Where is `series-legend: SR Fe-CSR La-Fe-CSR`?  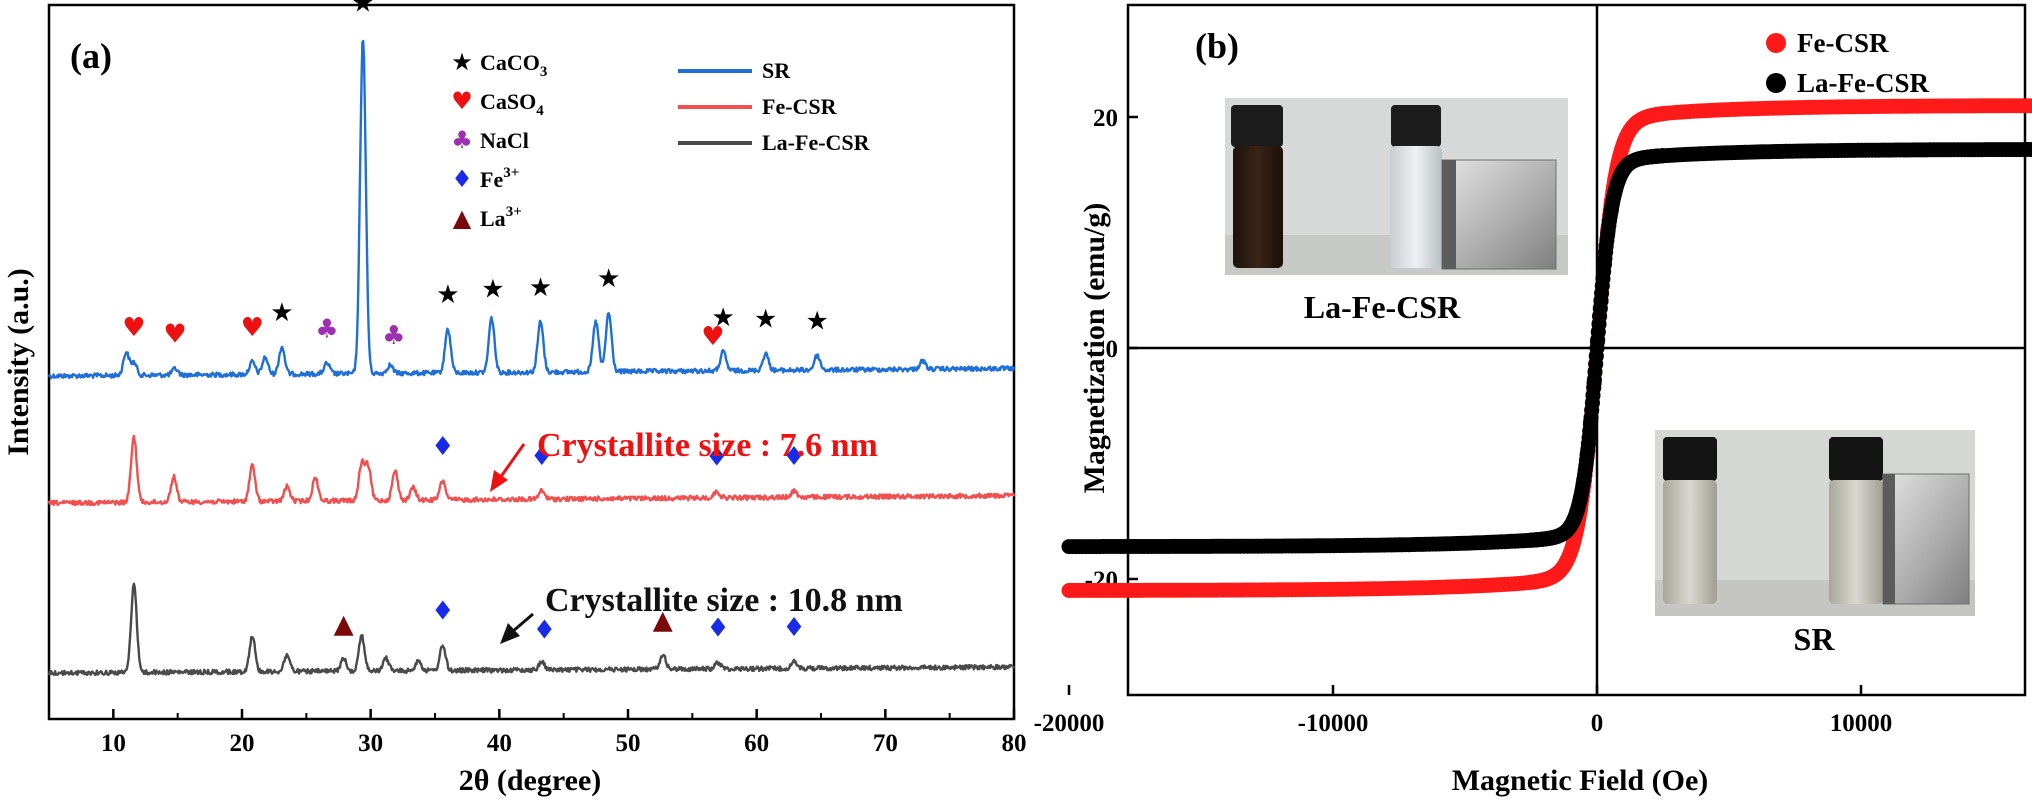 series-legend: SR Fe-CSR La-Fe-CSR is located at coordinates (774, 106).